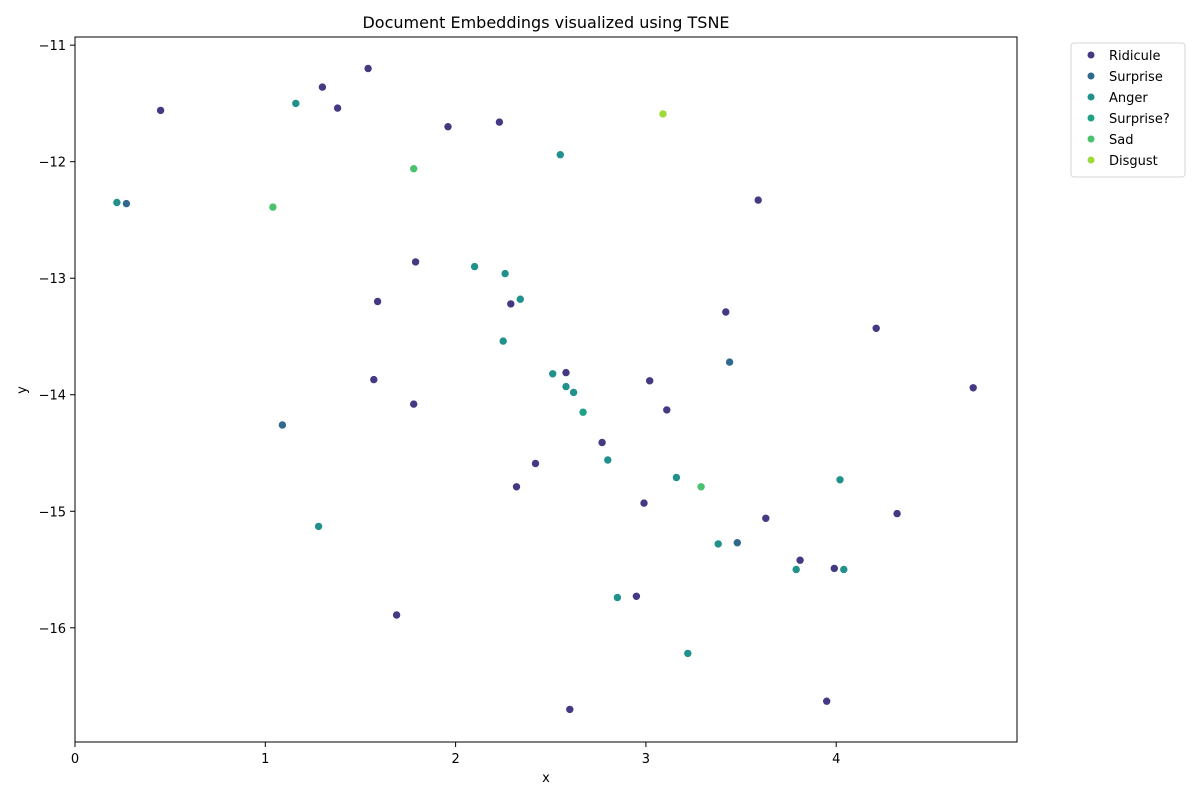  What do you see at coordinates (52, 629) in the screenshot?
I see `y-tick-label: −16` at bounding box center [52, 629].